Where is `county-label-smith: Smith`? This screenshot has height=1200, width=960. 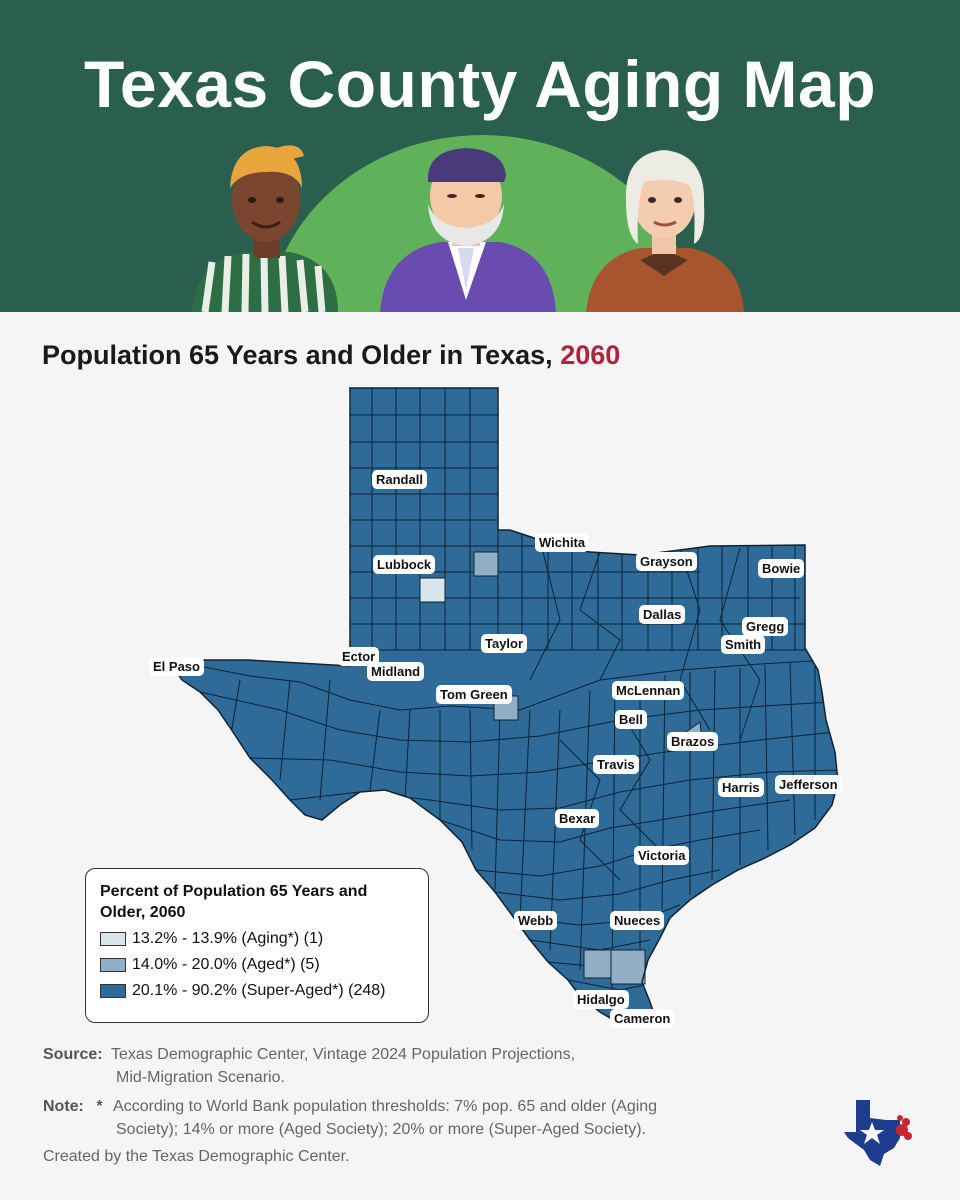
county-label-smith: Smith is located at coordinates (743, 644).